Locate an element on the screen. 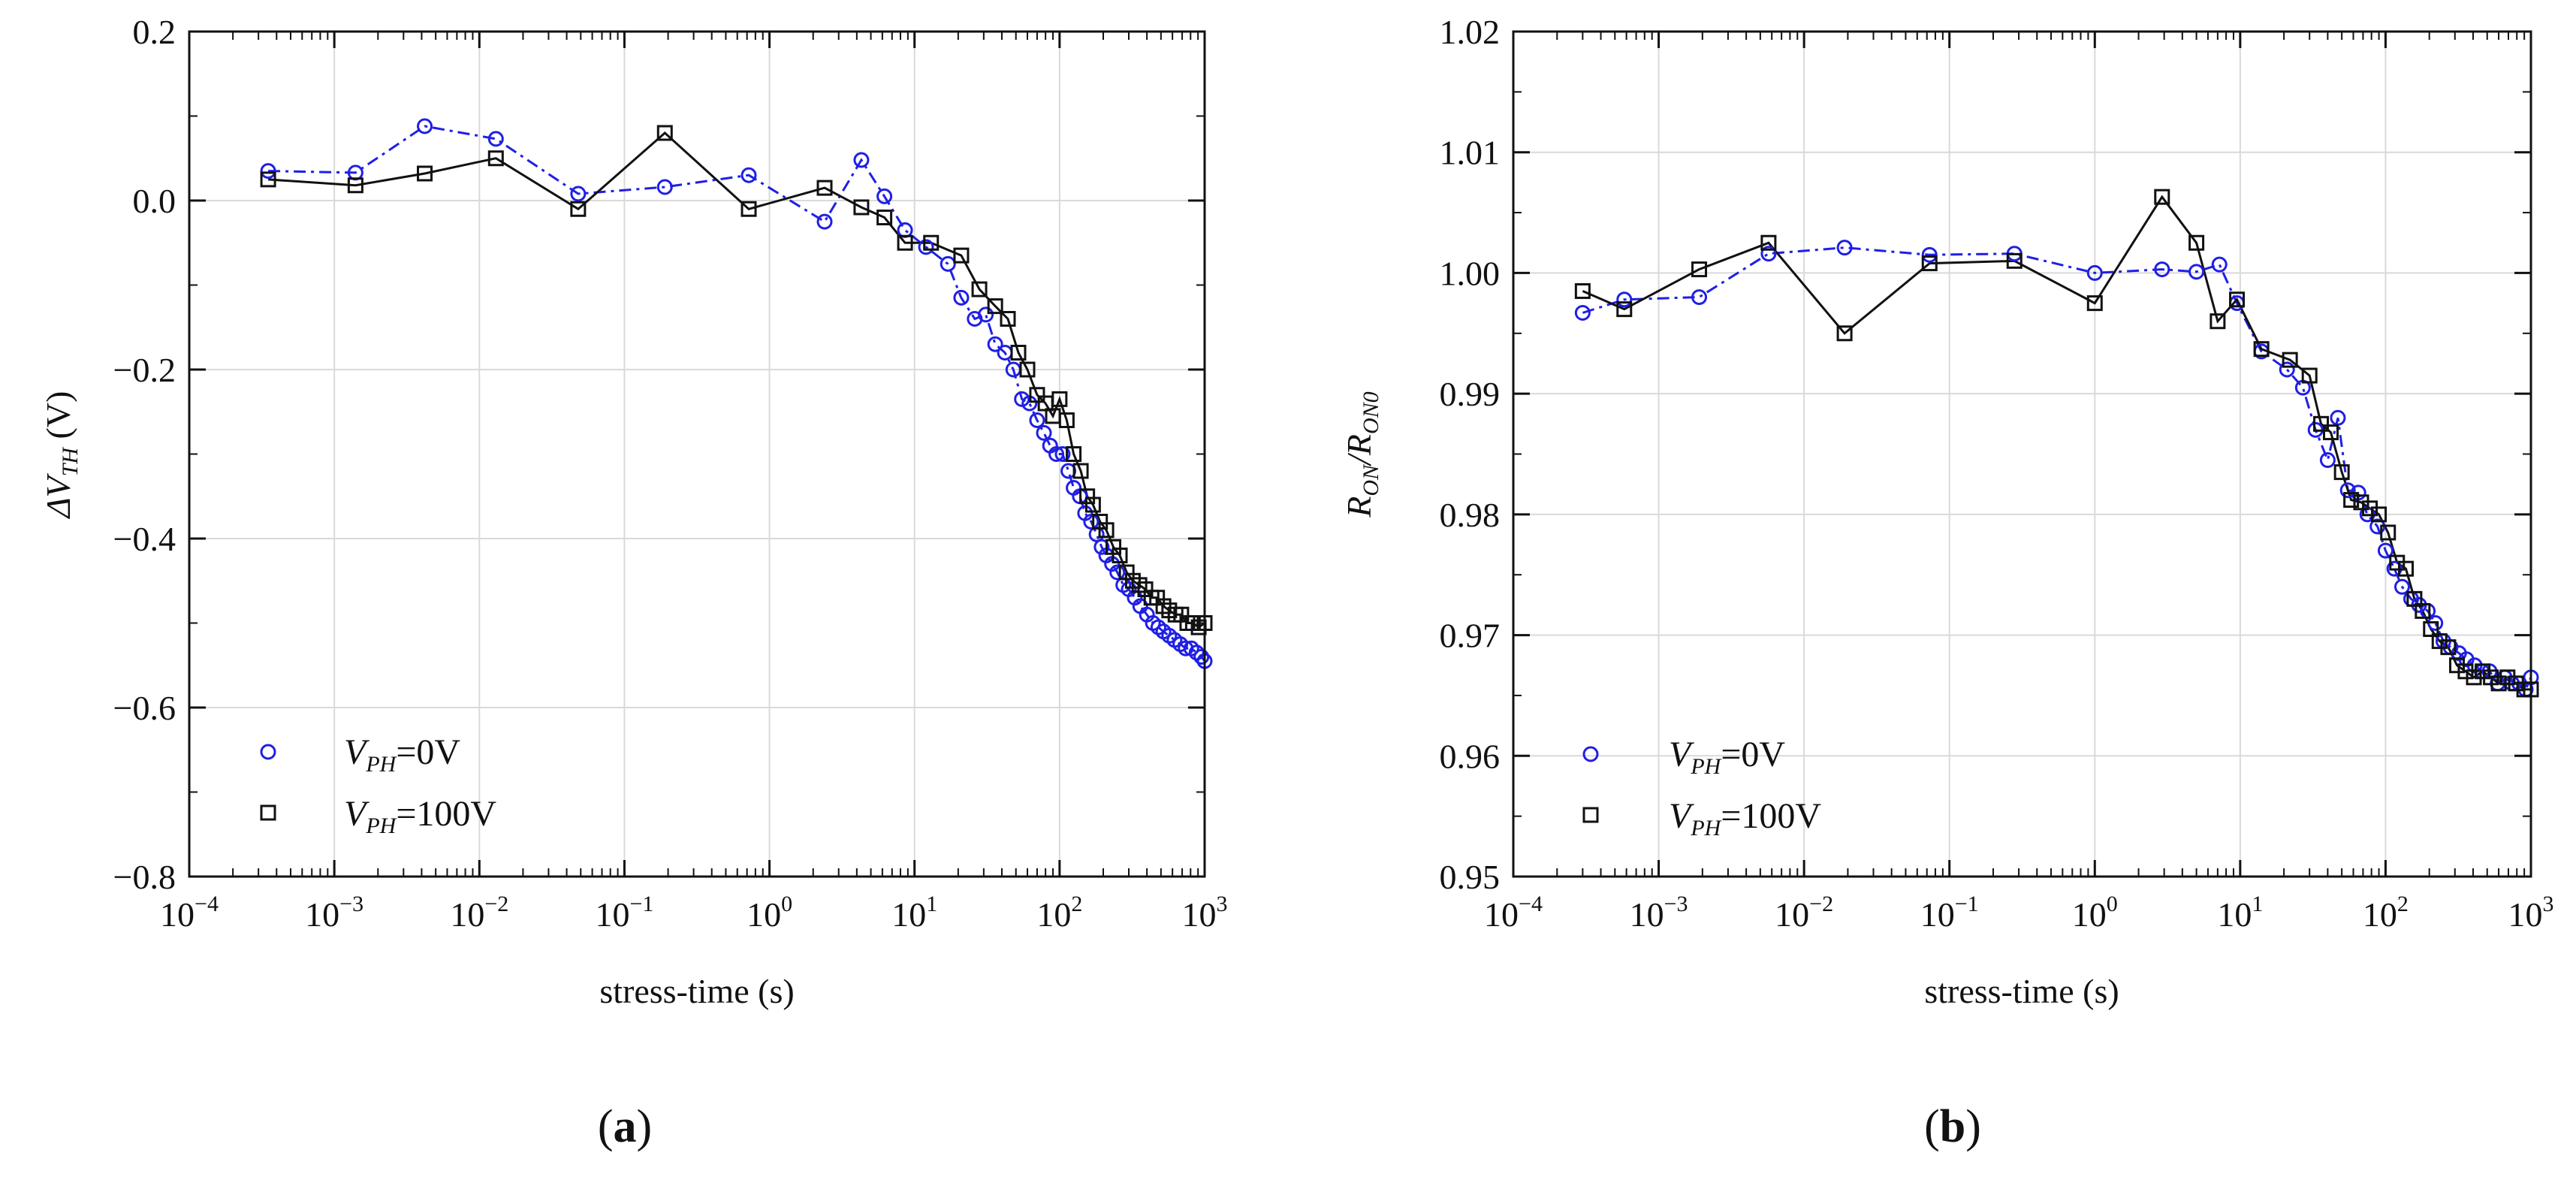  y-axis-label-a: ΔVTH (V) is located at coordinates (61, 455).